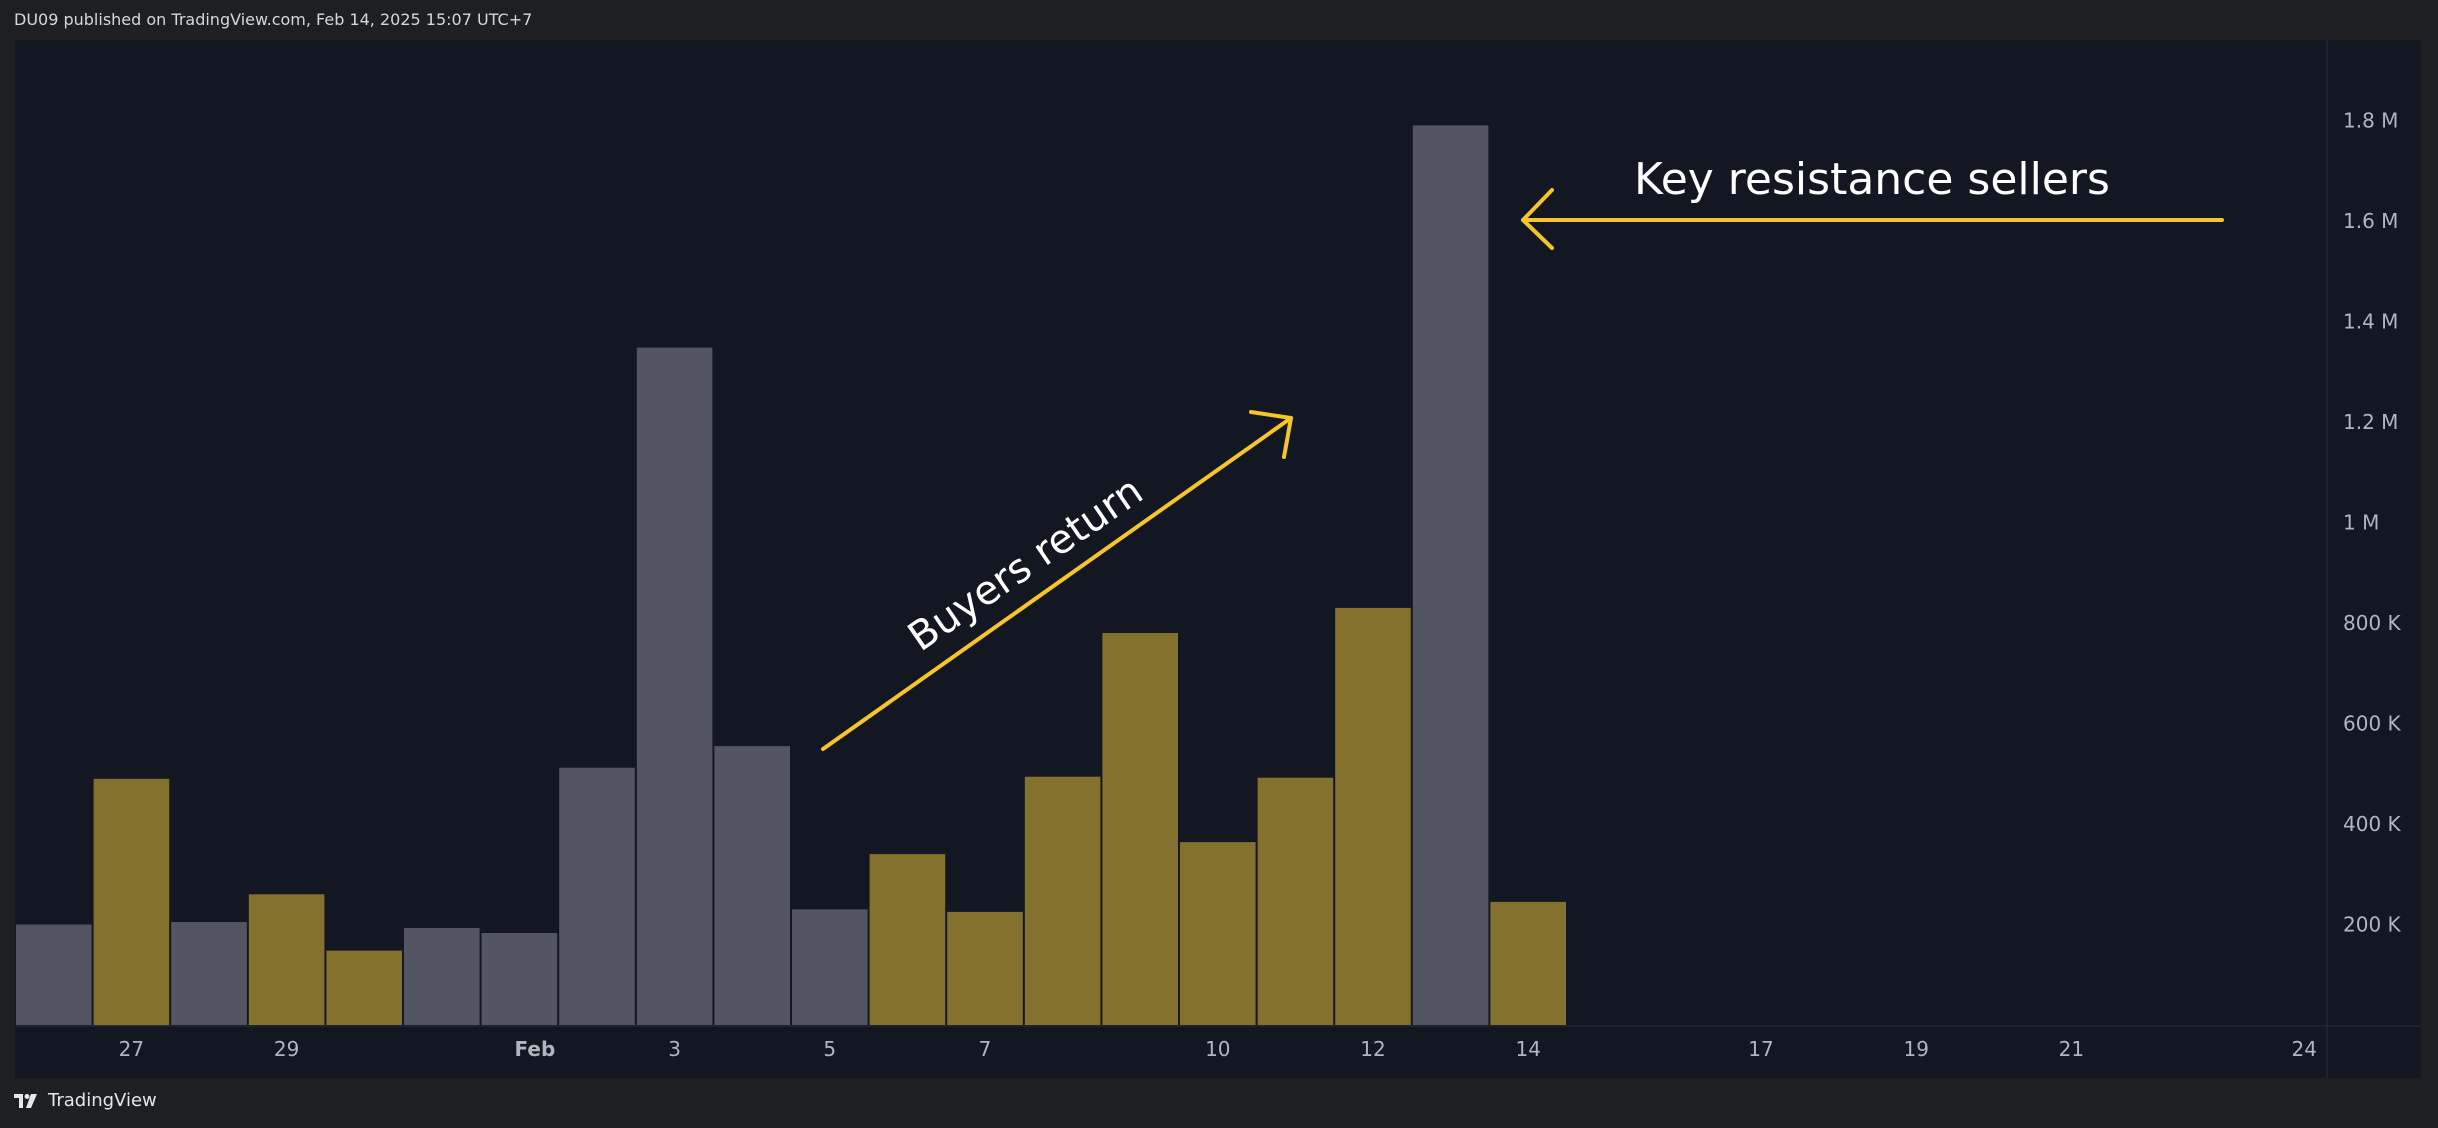 The image size is (2438, 1128). I want to click on footer-brand-text: TradingView, so click(102, 1100).